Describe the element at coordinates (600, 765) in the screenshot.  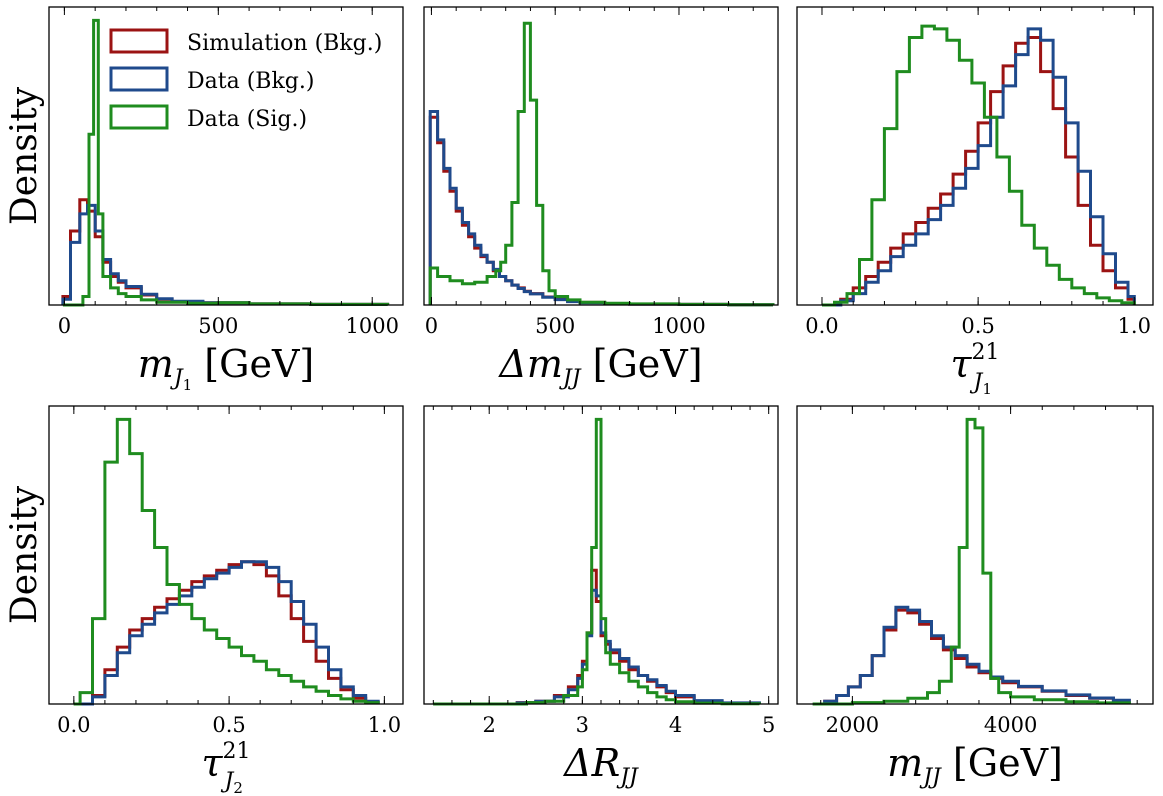
I see `x-axis-label: ΔRJJ` at that location.